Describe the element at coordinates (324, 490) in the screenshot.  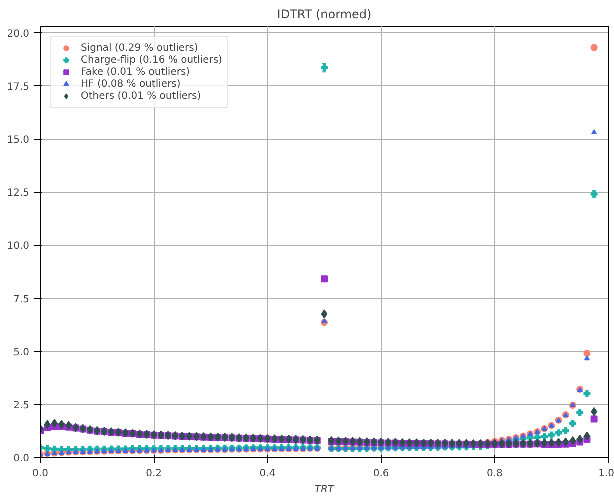
I see `x-axis-title: TRT` at that location.